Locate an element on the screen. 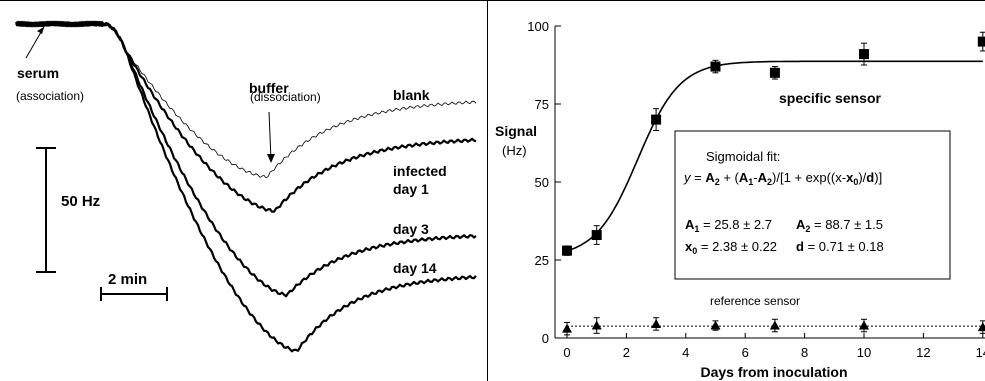  x-tick-label: 6 is located at coordinates (745, 352).